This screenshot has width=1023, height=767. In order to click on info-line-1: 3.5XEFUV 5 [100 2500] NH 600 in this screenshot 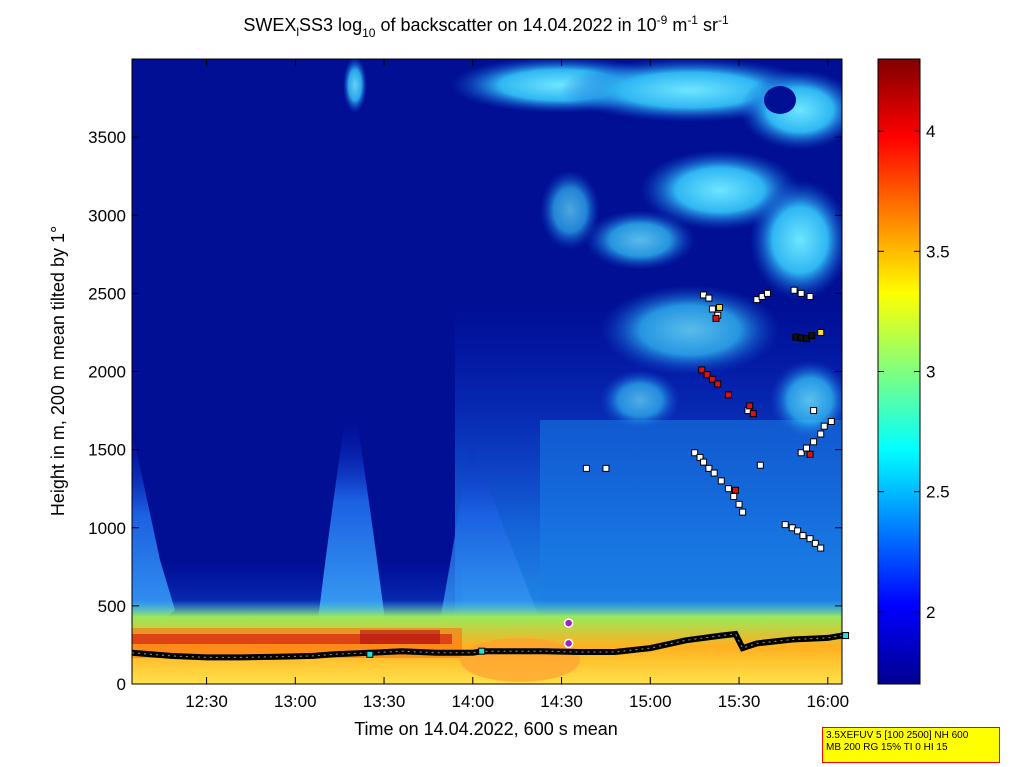, I will do `click(897, 735)`.